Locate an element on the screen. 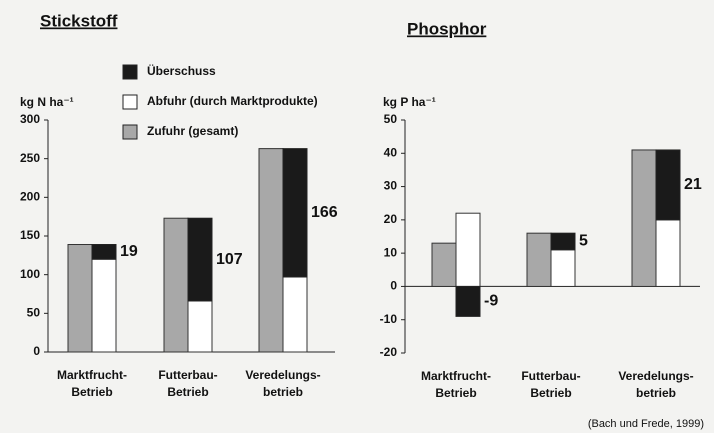 The image size is (714, 433). y-tick-label: 20 is located at coordinates (391, 219).